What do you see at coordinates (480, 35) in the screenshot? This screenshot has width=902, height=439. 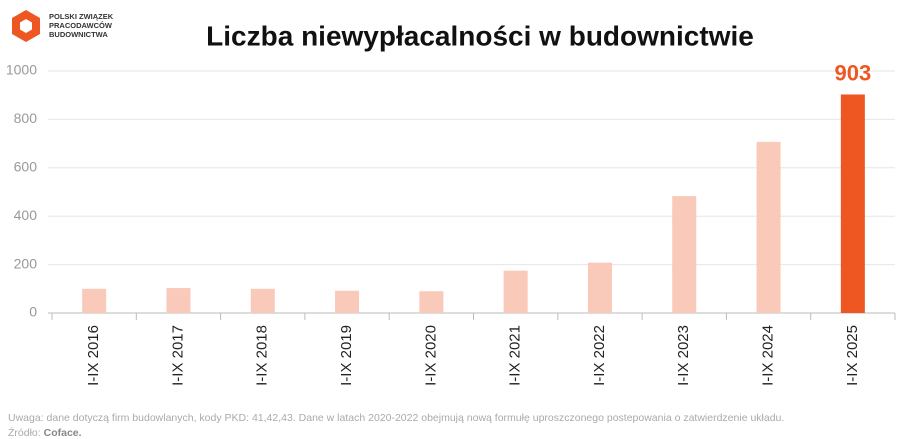 I see `chart-title: Liczba niewypłacalności w budownictwie` at bounding box center [480, 35].